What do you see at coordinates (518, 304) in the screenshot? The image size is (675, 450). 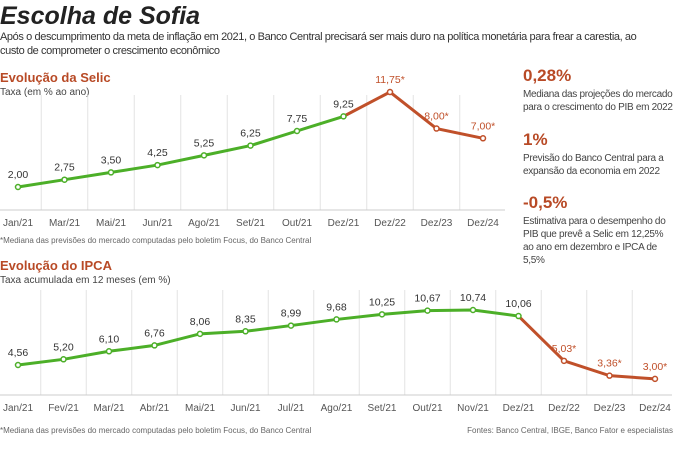 I see `data-label: 10,06` at bounding box center [518, 304].